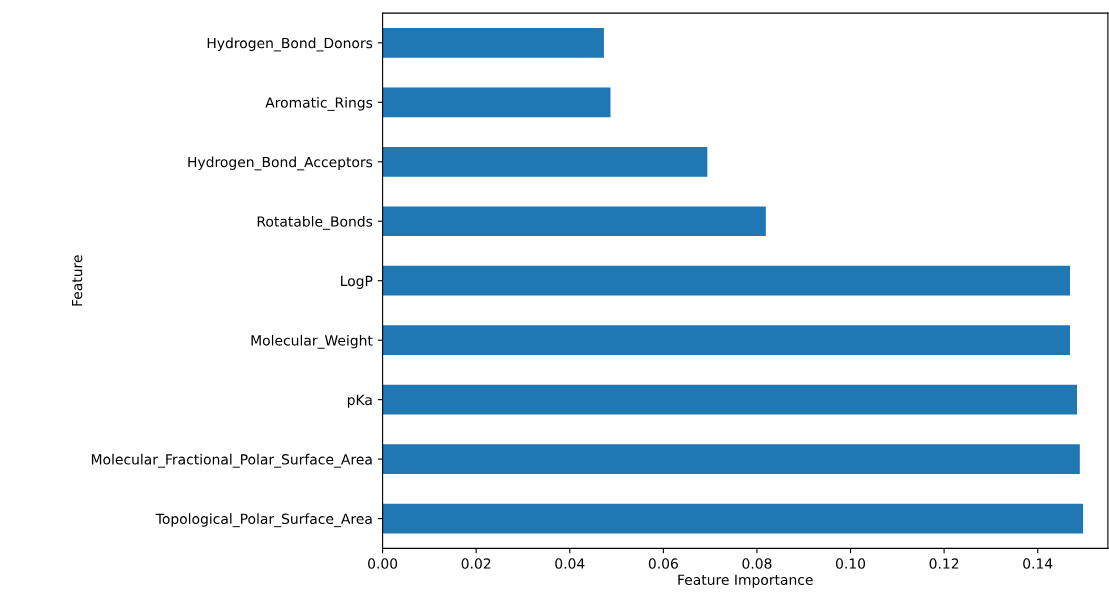  Describe the element at coordinates (280, 163) in the screenshot. I see `y-tick-label: Hydrogen_Bond_Acceptors` at that location.